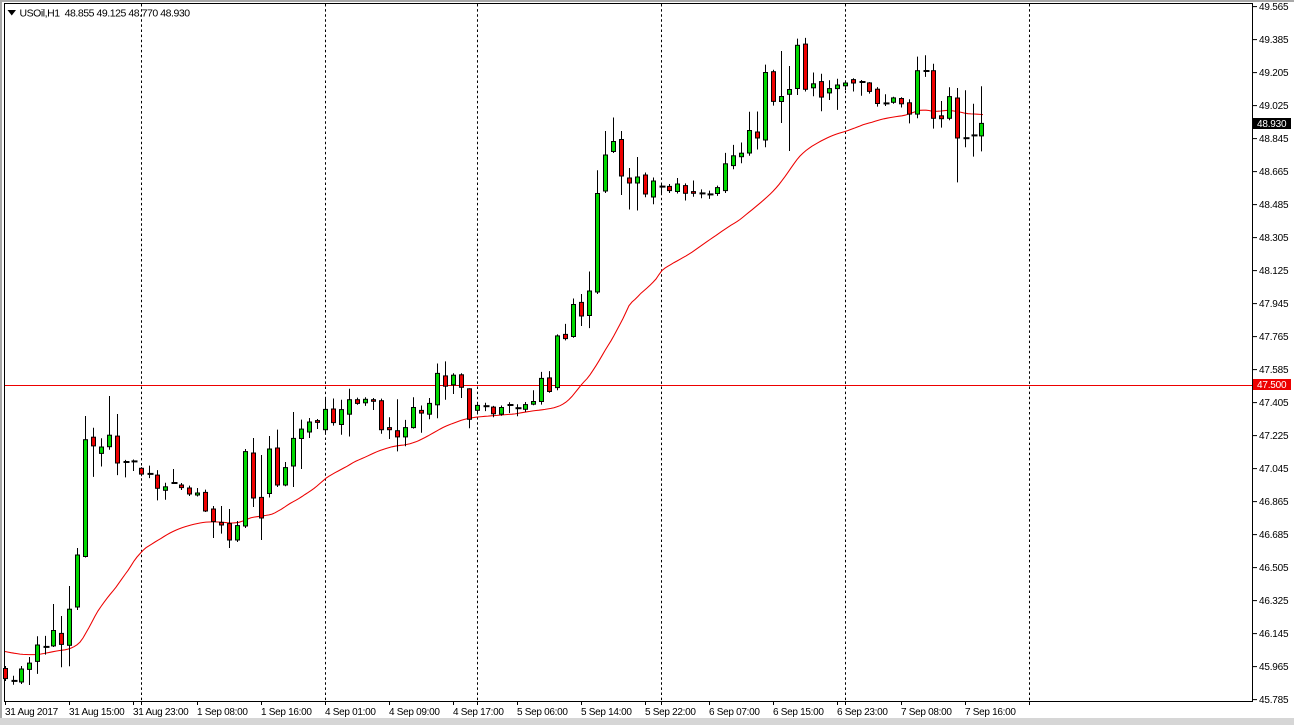  What do you see at coordinates (222, 712) in the screenshot?
I see `svg-text: 1 Sep 08:00` at bounding box center [222, 712].